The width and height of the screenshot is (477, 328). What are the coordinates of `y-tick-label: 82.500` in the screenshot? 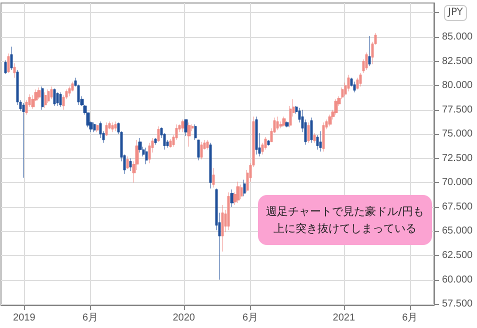 It's located at (458, 61).